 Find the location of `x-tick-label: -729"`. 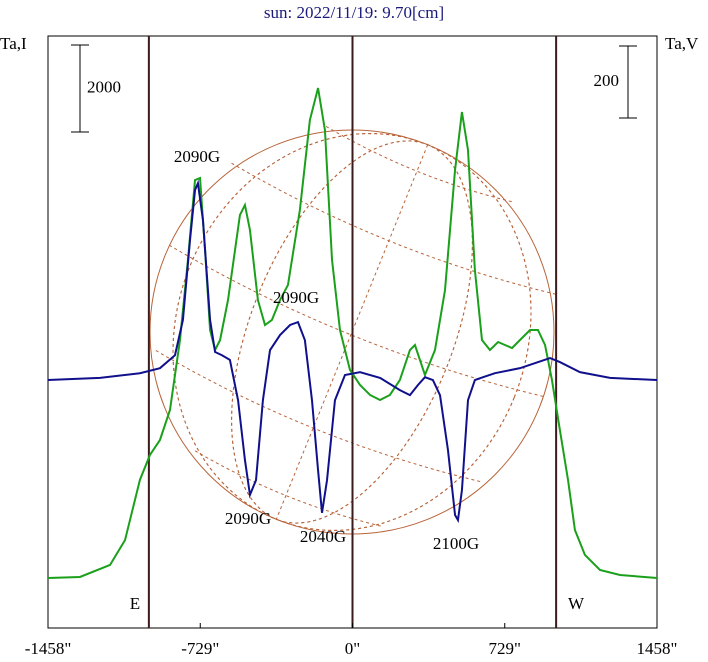

x-tick-label: -729" is located at coordinates (200, 648).